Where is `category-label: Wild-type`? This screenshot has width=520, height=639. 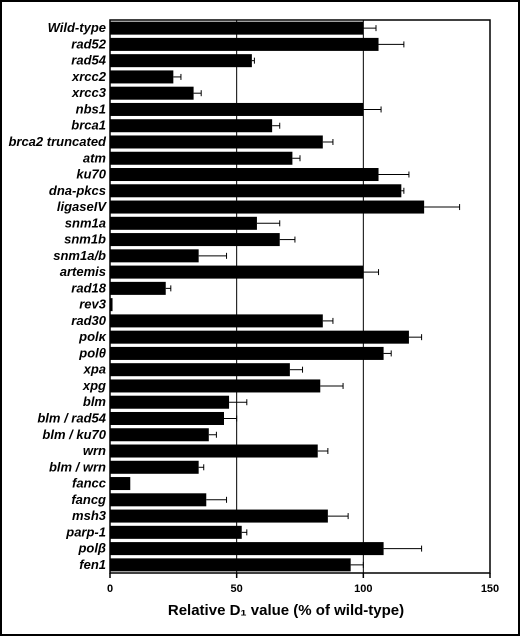
category-label: Wild-type is located at coordinates (77, 27).